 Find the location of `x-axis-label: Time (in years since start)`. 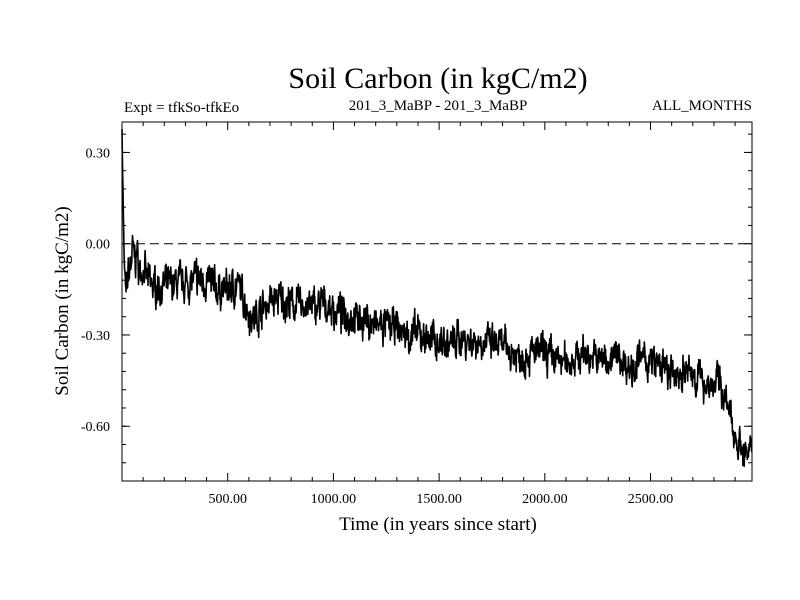

x-axis-label: Time (in years since start) is located at coordinates (438, 524).